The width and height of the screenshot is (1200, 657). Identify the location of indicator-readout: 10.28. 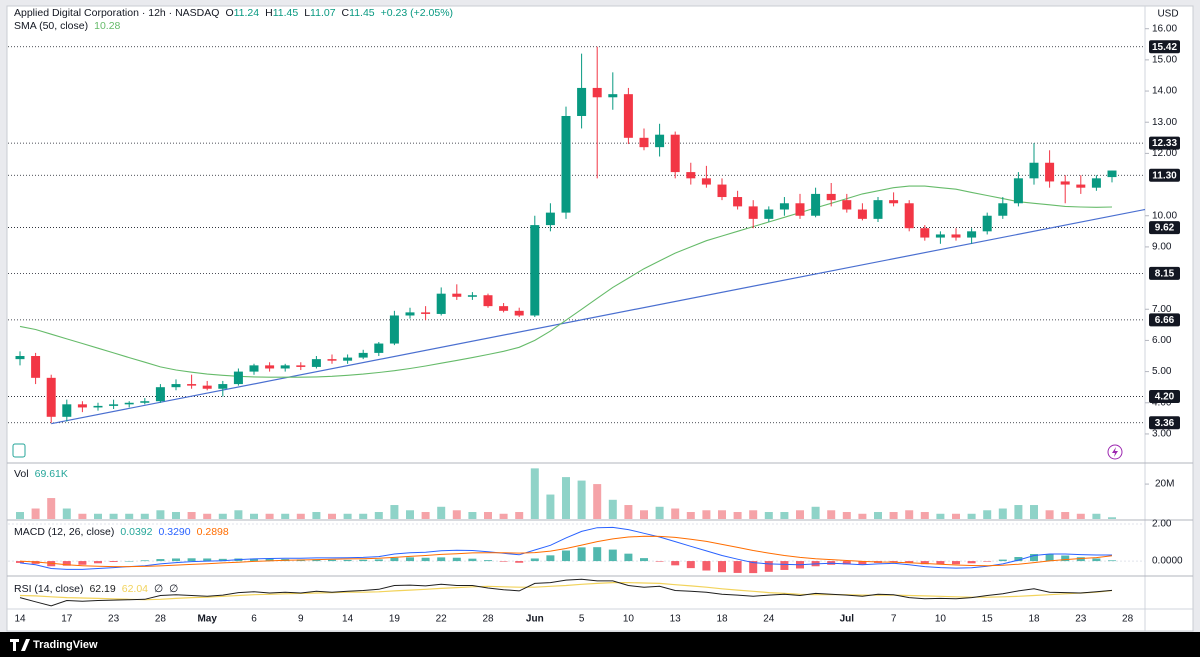
(107, 26).